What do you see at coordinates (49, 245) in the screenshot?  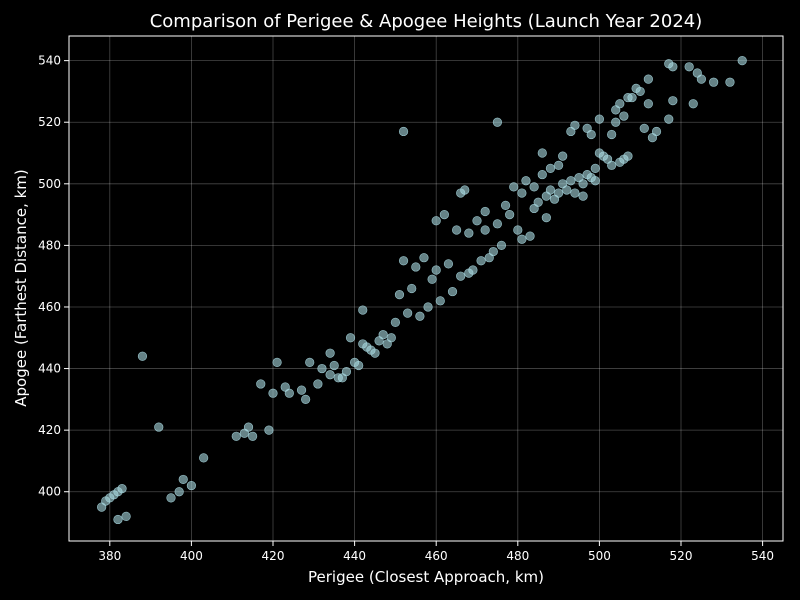 I see `y-tick-label: 480` at bounding box center [49, 245].